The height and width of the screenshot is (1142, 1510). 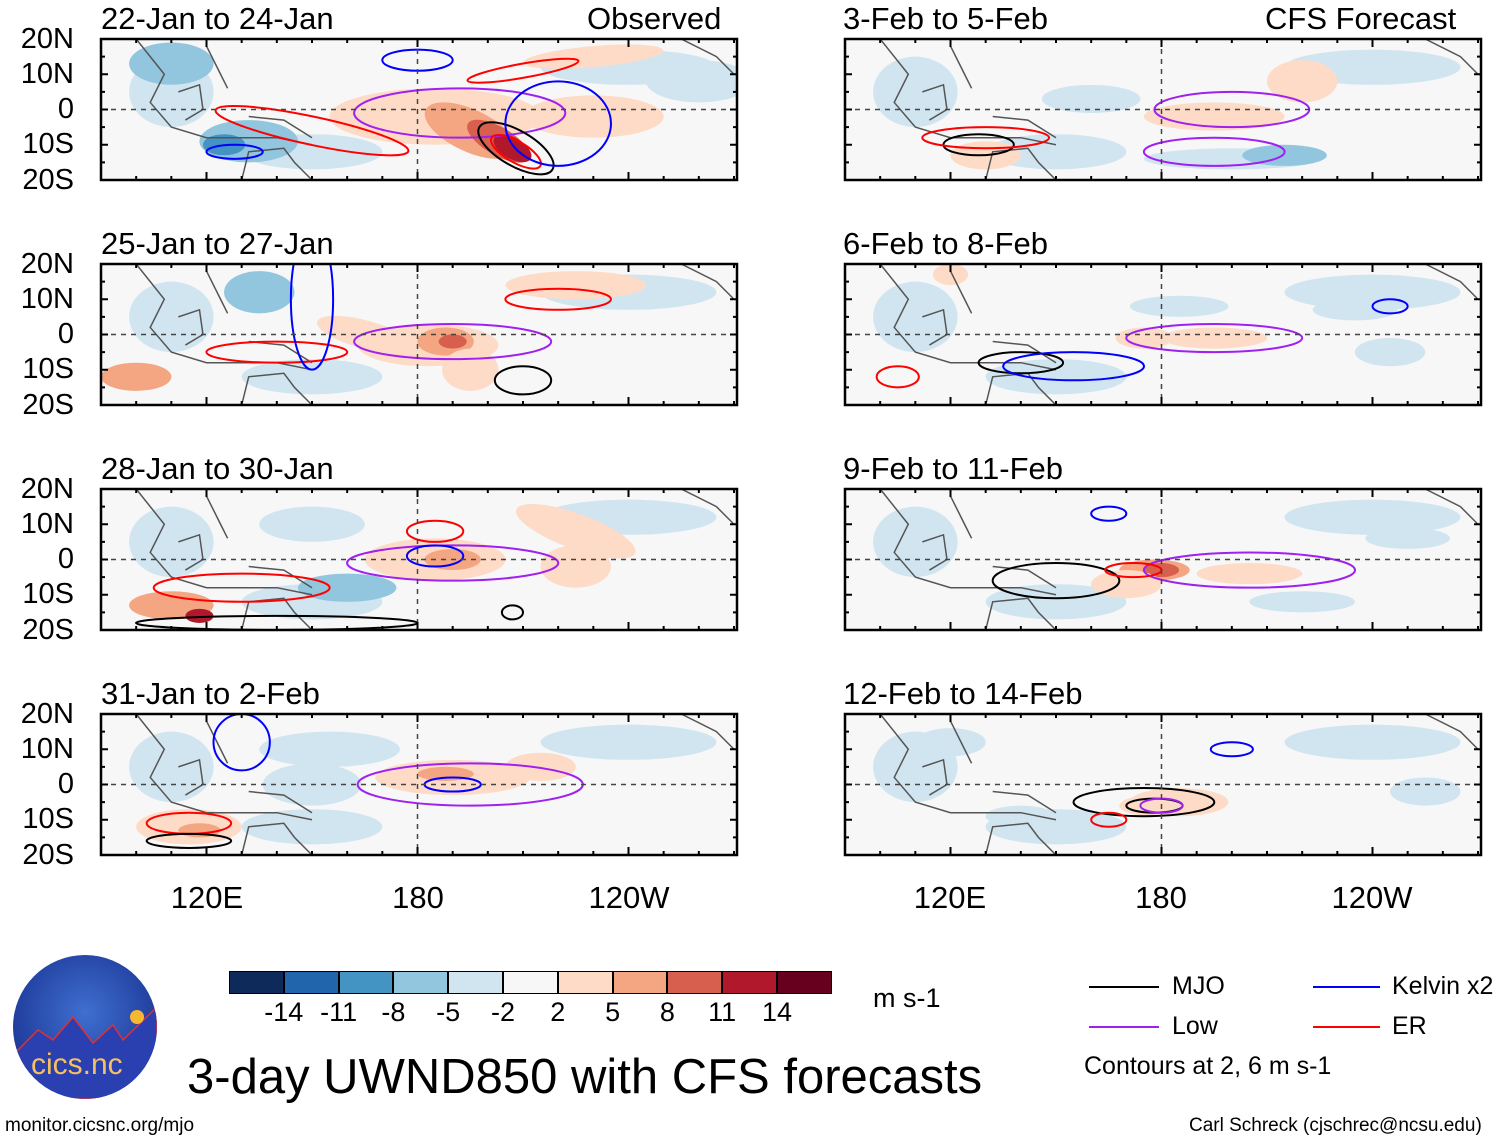 What do you see at coordinates (667, 1012) in the screenshot?
I see `colorbar-tick-label: 8` at bounding box center [667, 1012].